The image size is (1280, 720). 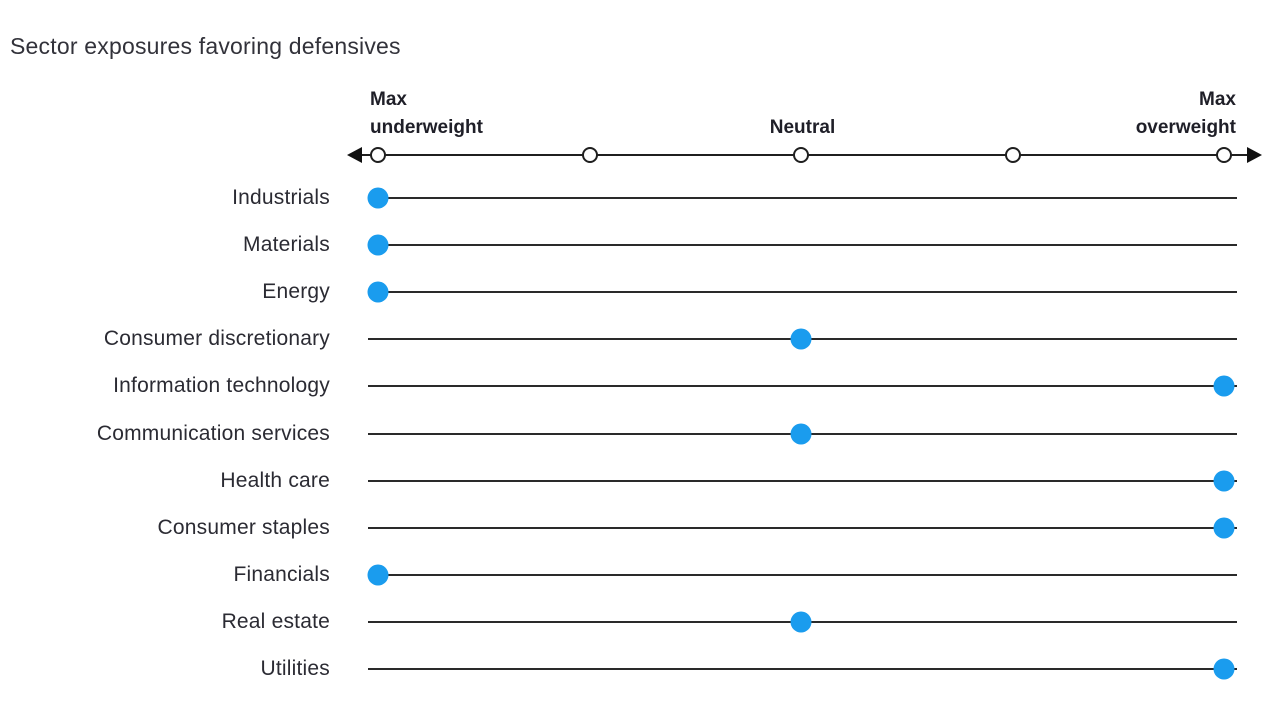 I want to click on sector-label: Consumer staples, so click(x=243, y=527).